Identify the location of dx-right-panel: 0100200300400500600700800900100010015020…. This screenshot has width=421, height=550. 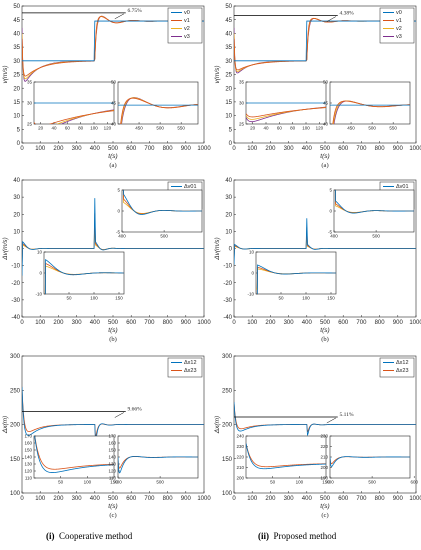
(317, 436).